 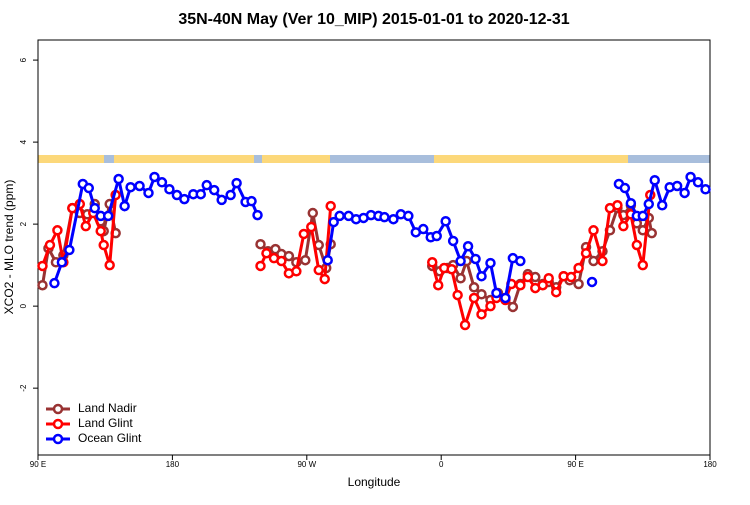 What do you see at coordinates (9, 247) in the screenshot?
I see `y-axis-label: XCO2 - MLO trend (ppm)` at bounding box center [9, 247].